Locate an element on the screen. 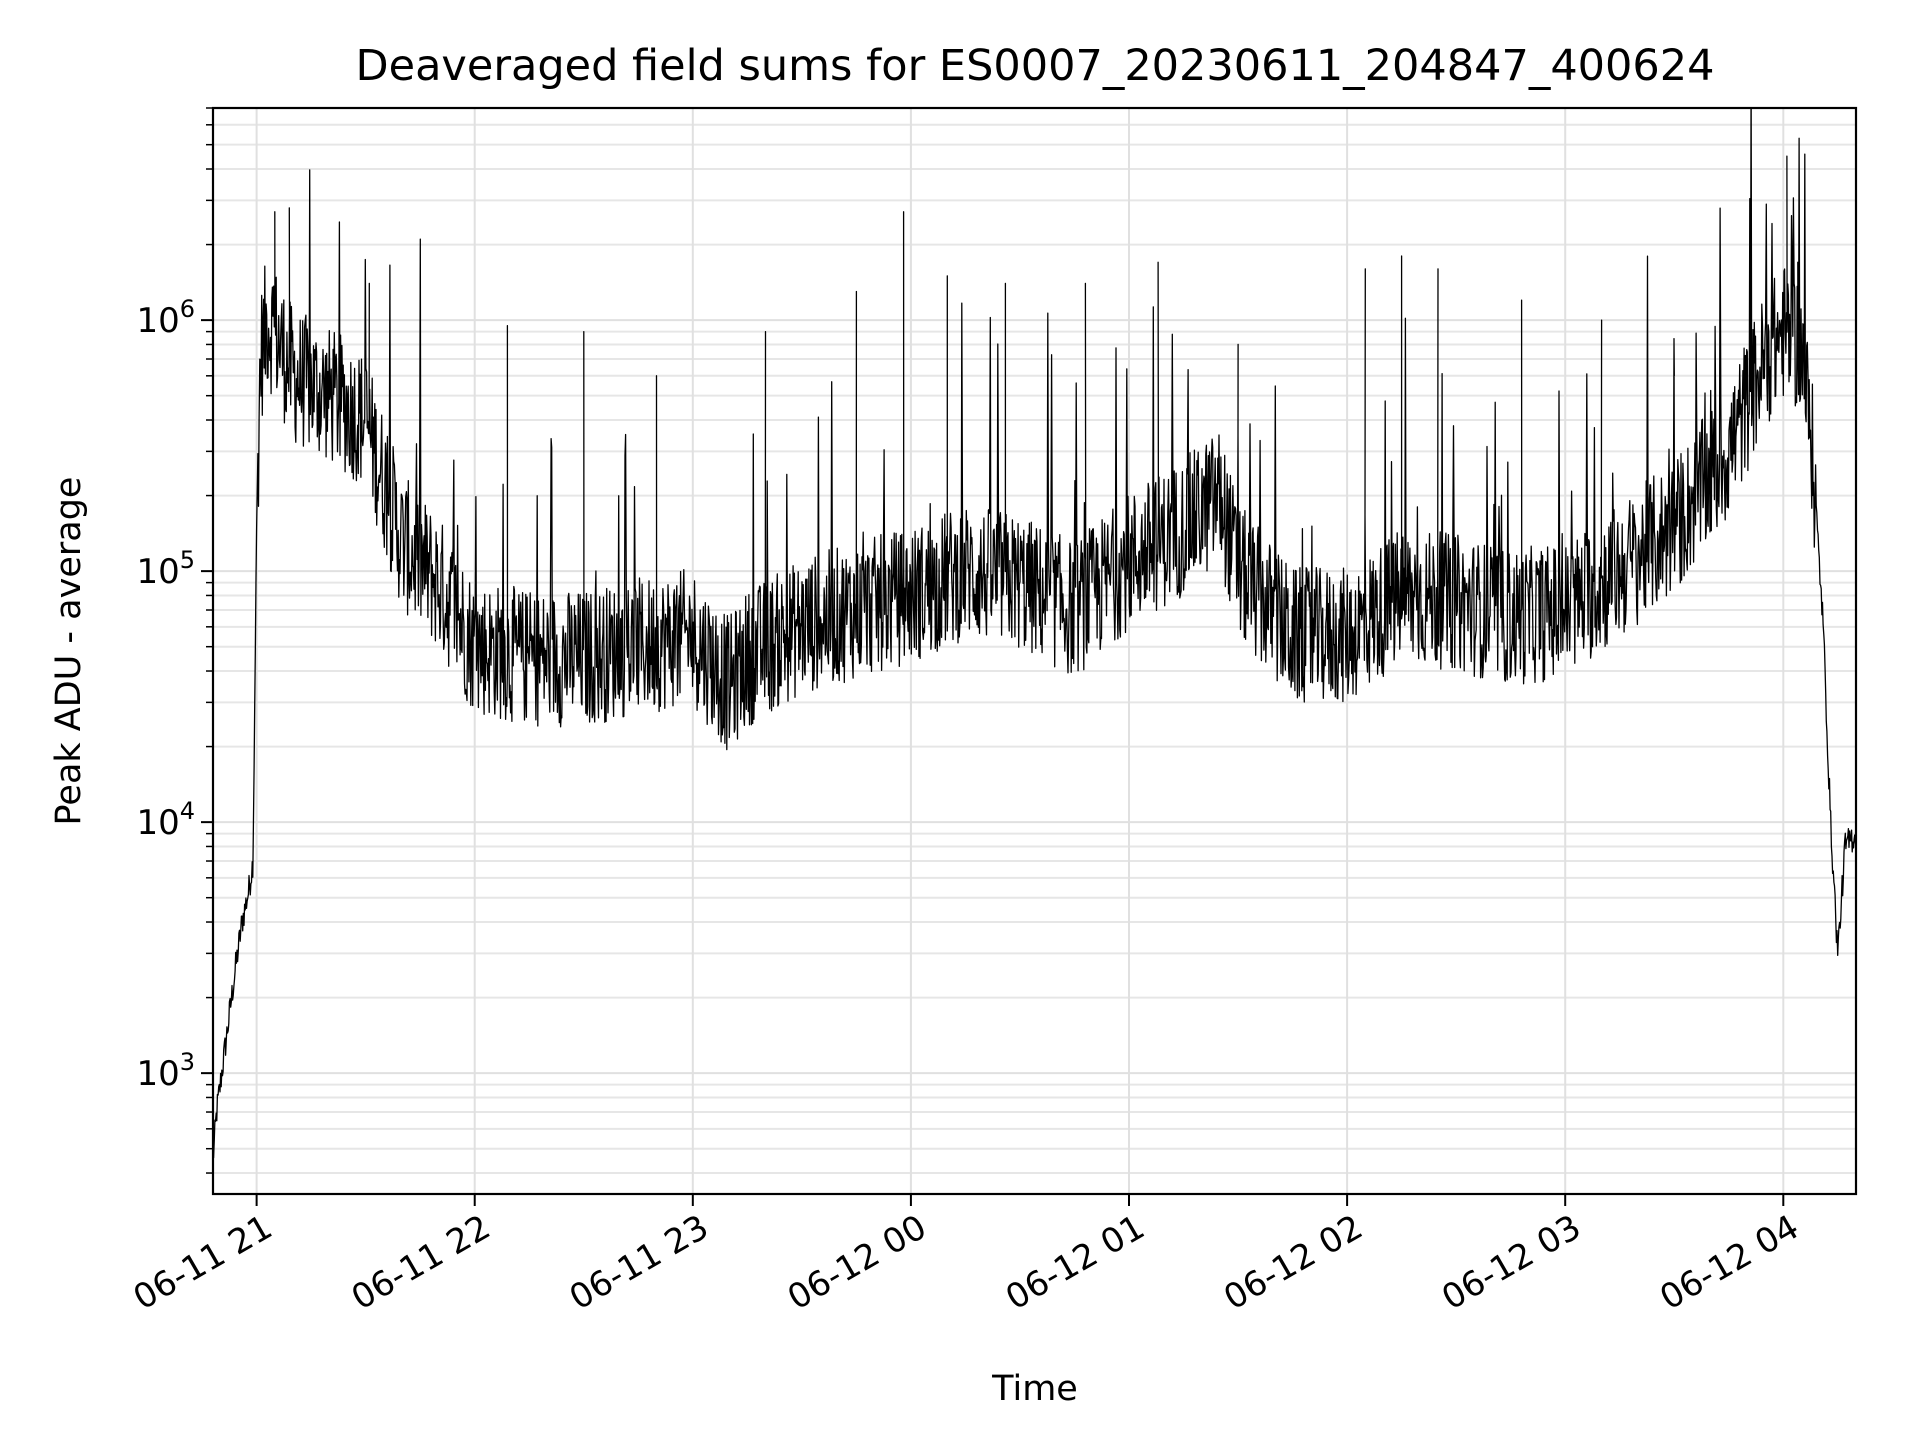 This screenshot has height=1440, width=1920. x-tick-label: 06-11 21 is located at coordinates (203, 1262).